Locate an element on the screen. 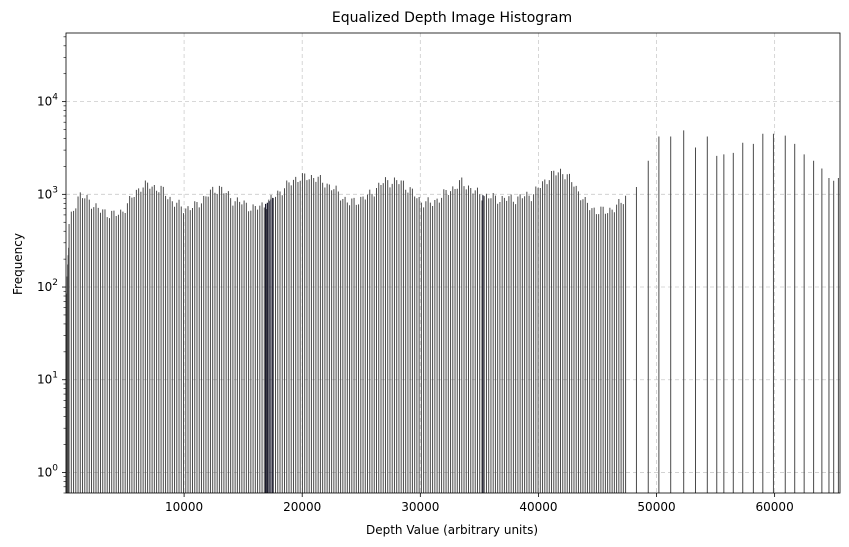  x-axis-label: Depth Value (arbitrary units) is located at coordinates (452, 530).